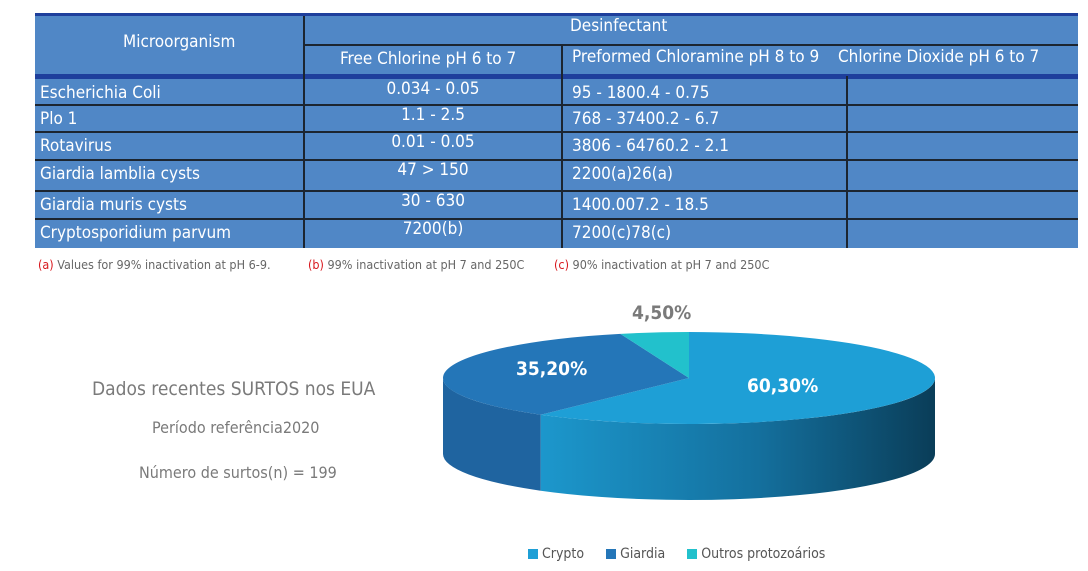 This screenshot has width=1088, height=571. What do you see at coordinates (635, 554) in the screenshot?
I see `legend-item-giardia: Giardia` at bounding box center [635, 554].